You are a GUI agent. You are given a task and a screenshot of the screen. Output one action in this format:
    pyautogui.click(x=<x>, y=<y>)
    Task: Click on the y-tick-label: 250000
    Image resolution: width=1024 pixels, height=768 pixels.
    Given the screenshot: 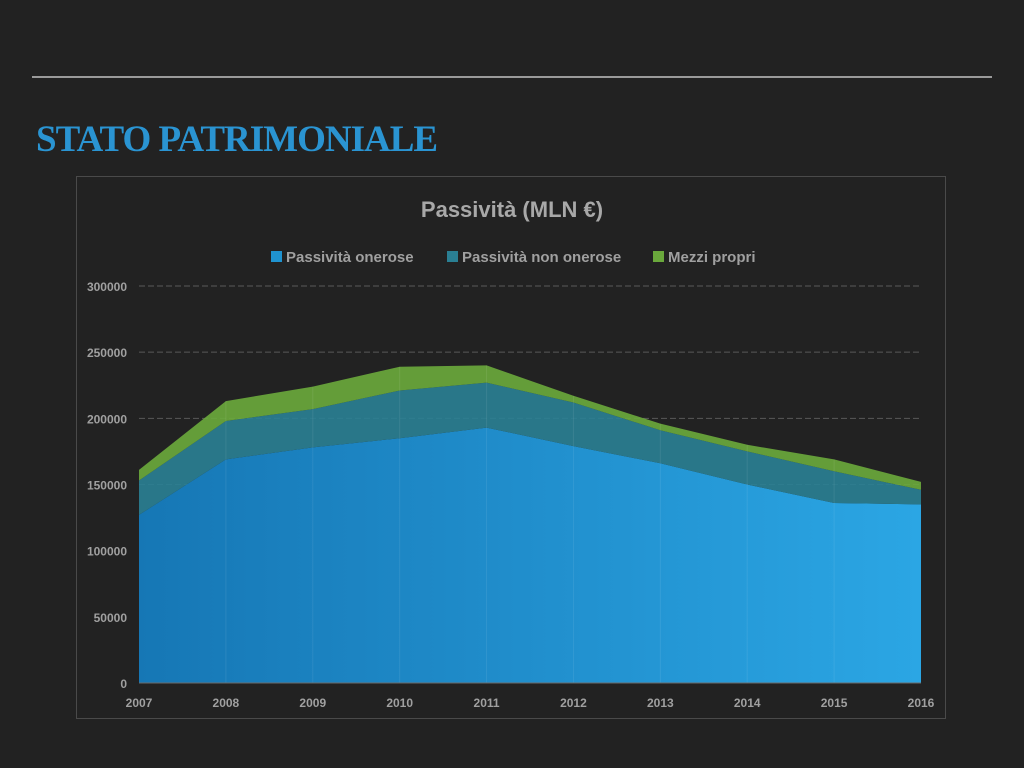 What is the action you would take?
    pyautogui.click(x=107, y=353)
    